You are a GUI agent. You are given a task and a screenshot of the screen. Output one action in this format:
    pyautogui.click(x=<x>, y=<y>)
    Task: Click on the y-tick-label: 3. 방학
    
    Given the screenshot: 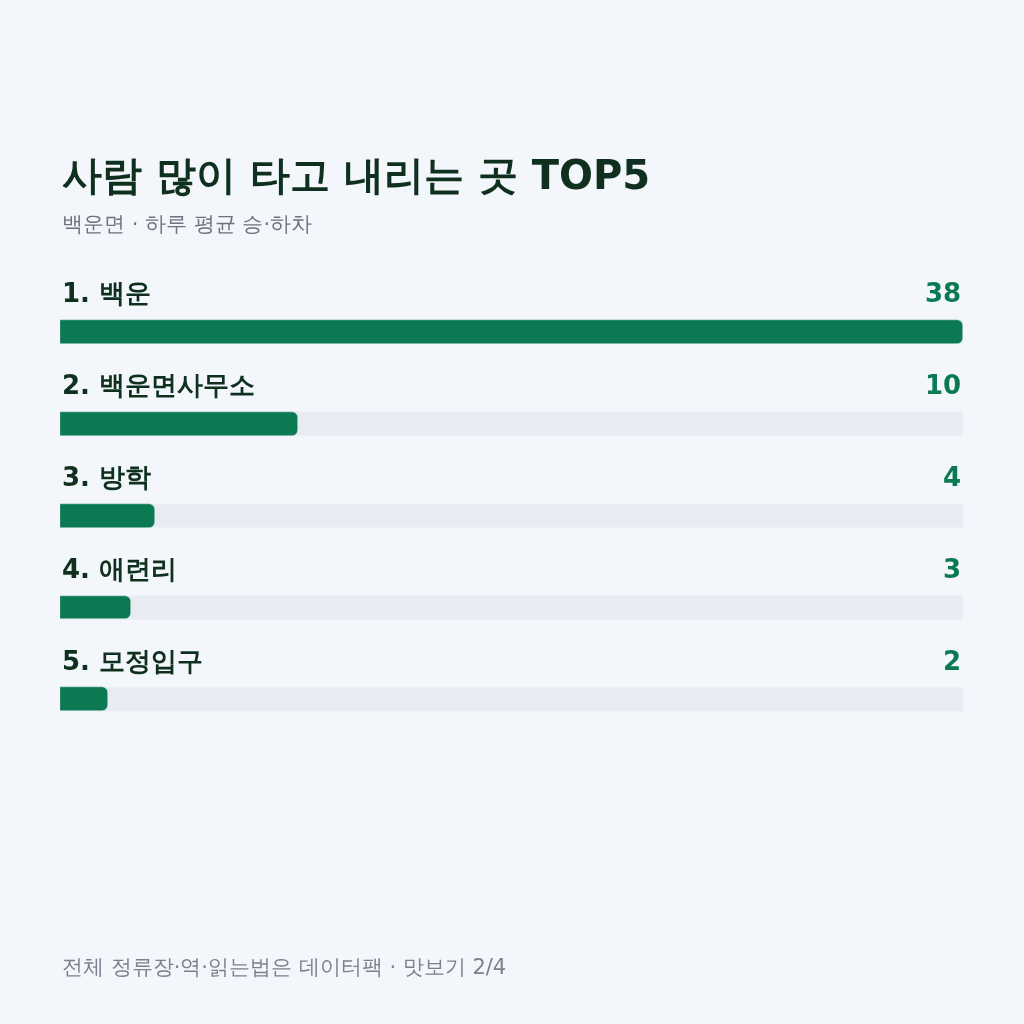 What is the action you would take?
    pyautogui.click(x=107, y=477)
    